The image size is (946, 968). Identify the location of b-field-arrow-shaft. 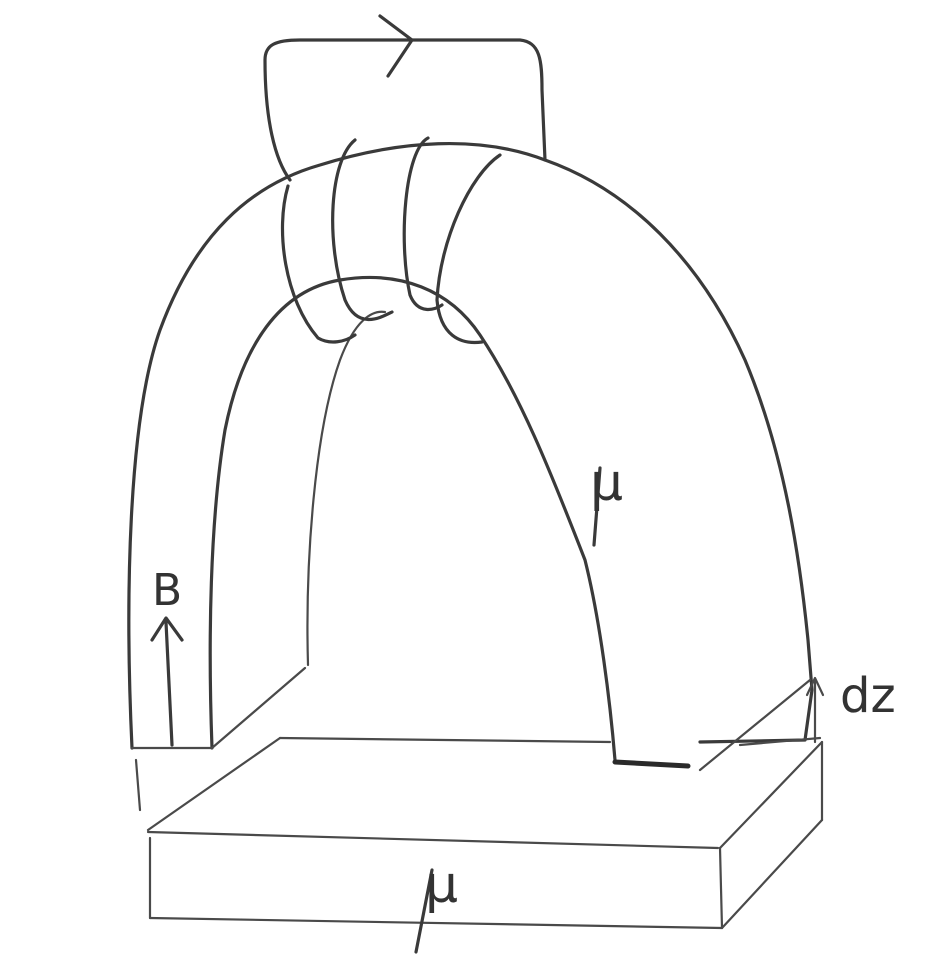
(169, 683).